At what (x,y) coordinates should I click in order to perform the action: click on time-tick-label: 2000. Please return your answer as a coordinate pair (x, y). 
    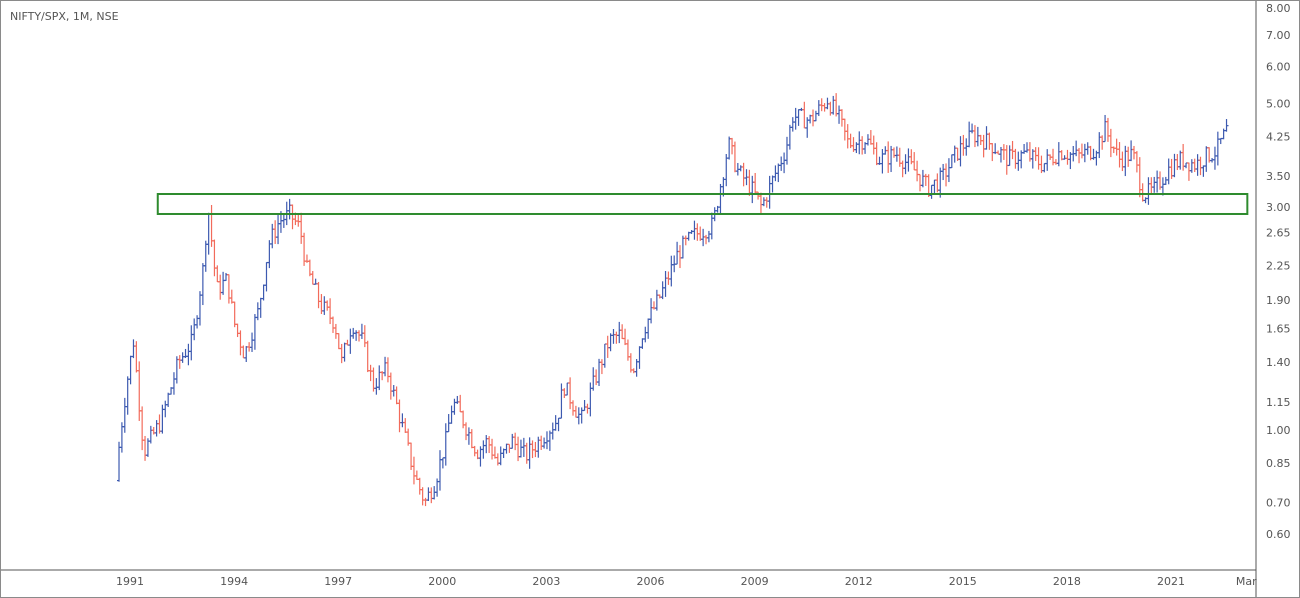
    Looking at the image, I should click on (442, 581).